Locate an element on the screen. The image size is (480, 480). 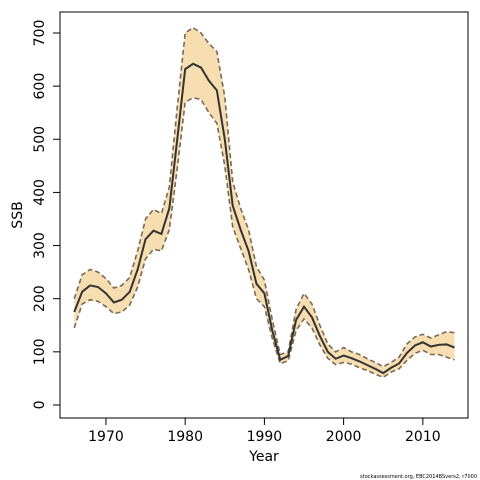
y-tick-label: 300 is located at coordinates (40, 245).